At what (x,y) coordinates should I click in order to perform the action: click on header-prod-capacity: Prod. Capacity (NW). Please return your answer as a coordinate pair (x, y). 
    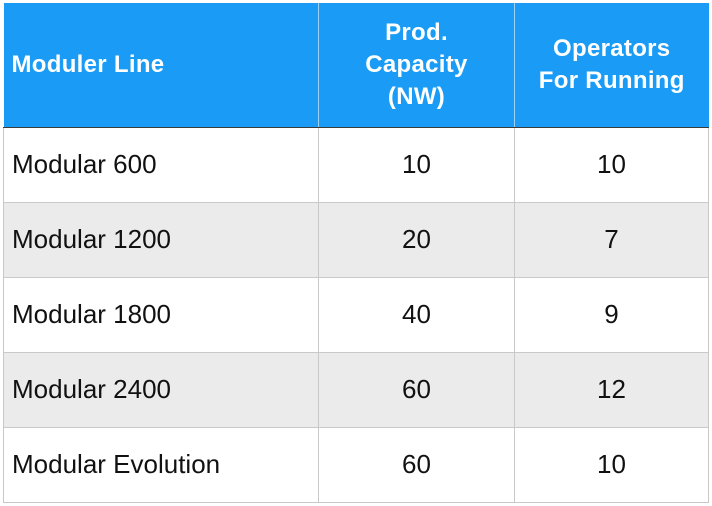
    Looking at the image, I should click on (416, 65).